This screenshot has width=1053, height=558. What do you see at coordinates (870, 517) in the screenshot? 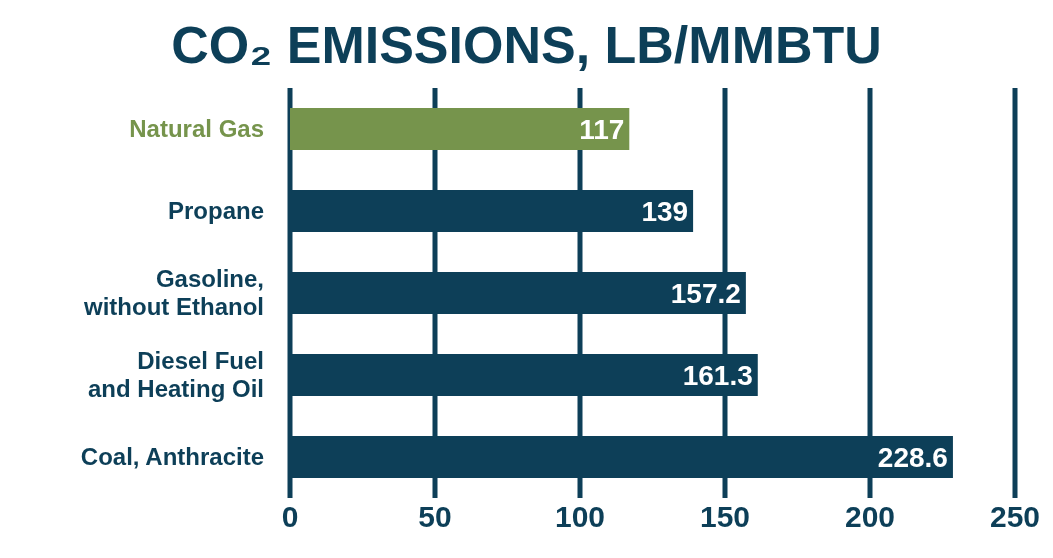
I see `x-tick-label: 200` at bounding box center [870, 517].